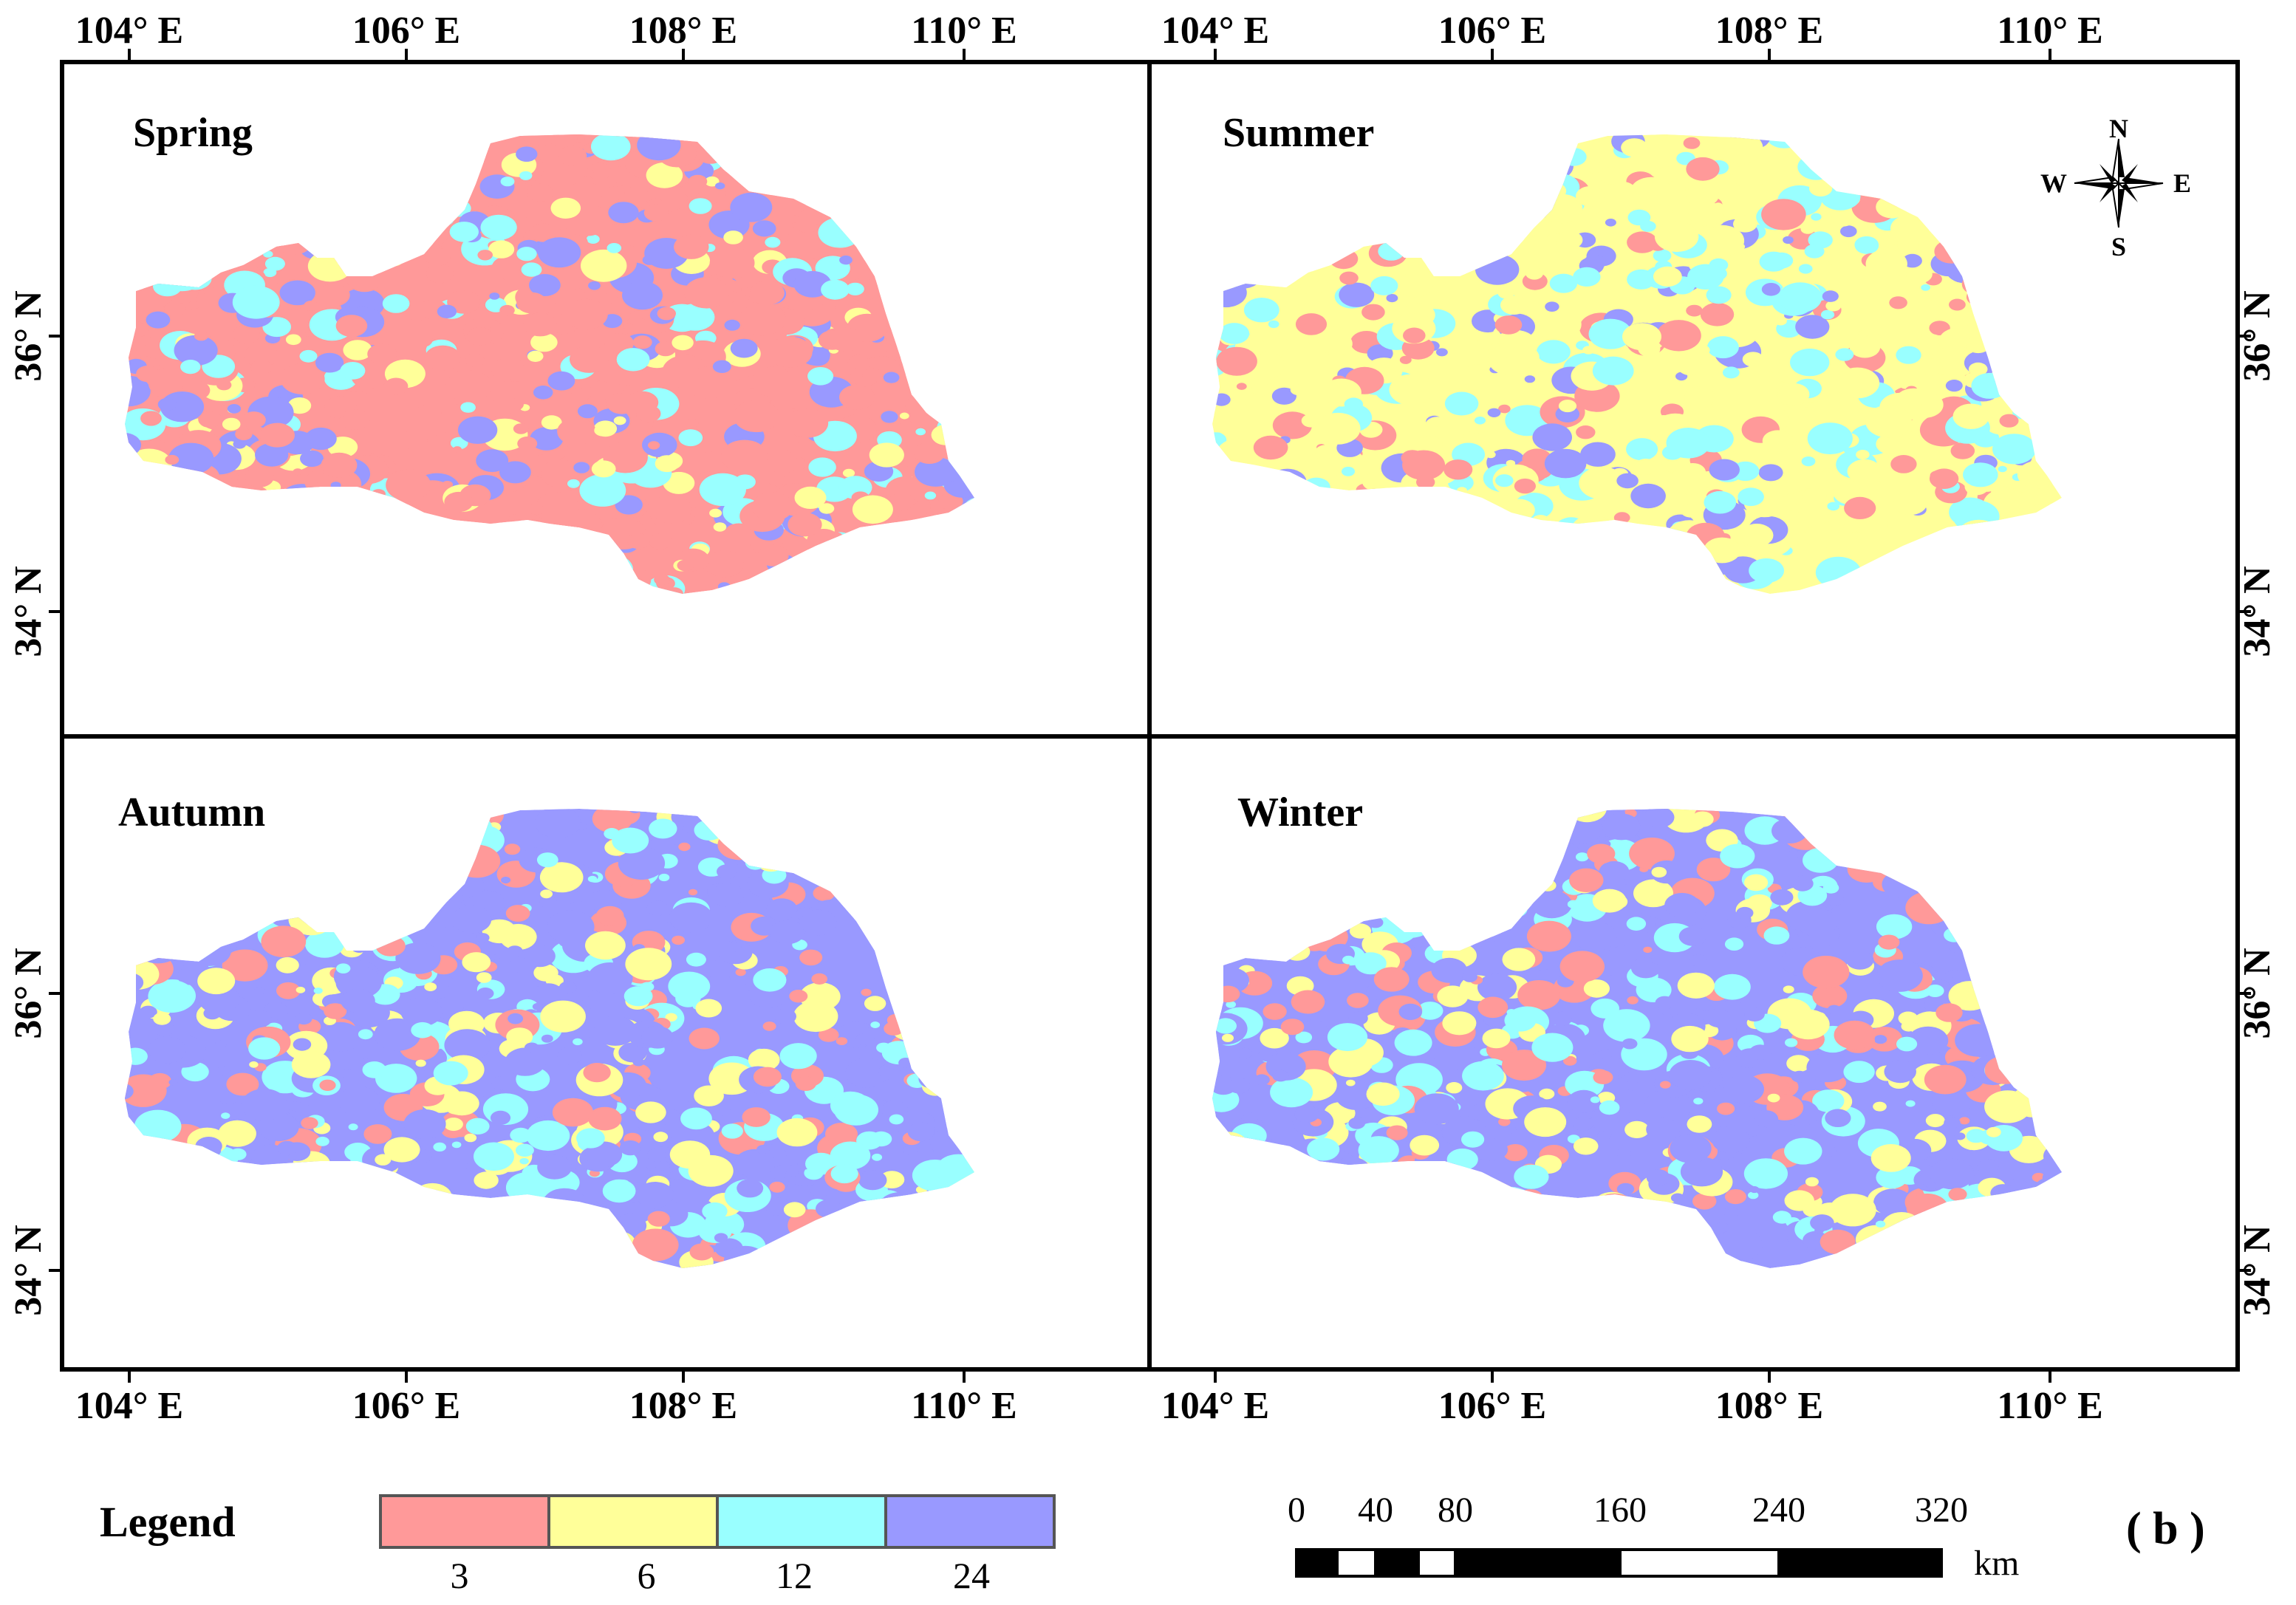 The height and width of the screenshot is (1605, 2296). I want to click on lat-label-left-top-36: 36° N, so click(28, 335).